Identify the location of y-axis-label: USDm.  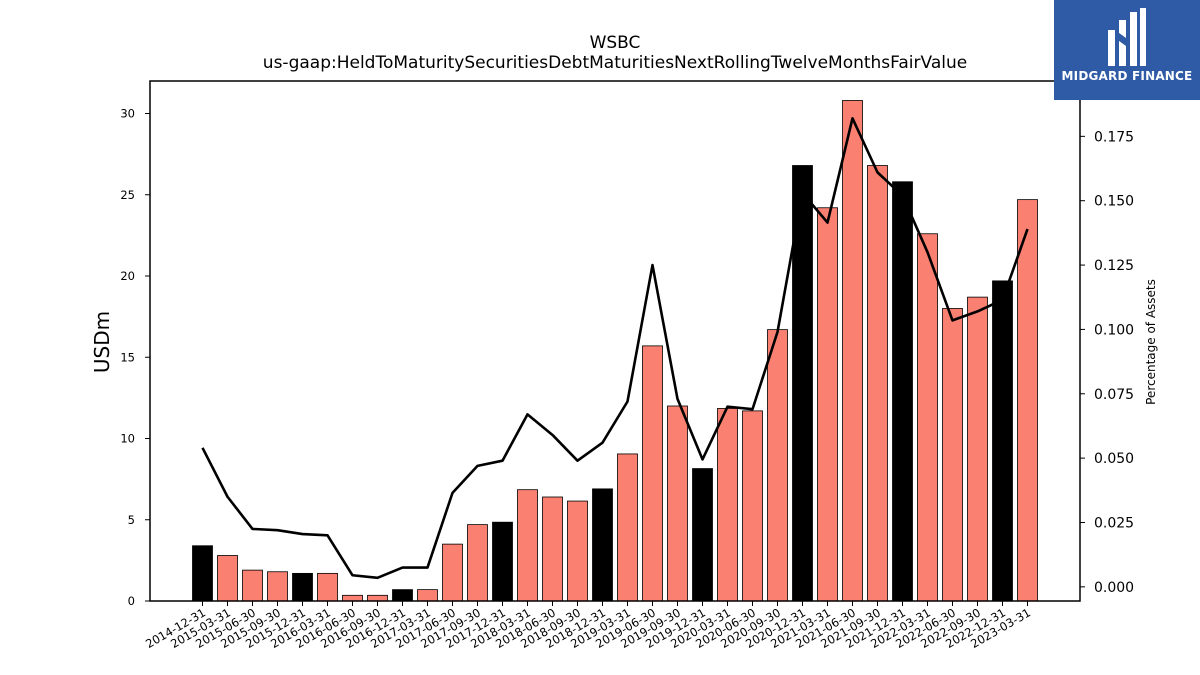
(102, 342).